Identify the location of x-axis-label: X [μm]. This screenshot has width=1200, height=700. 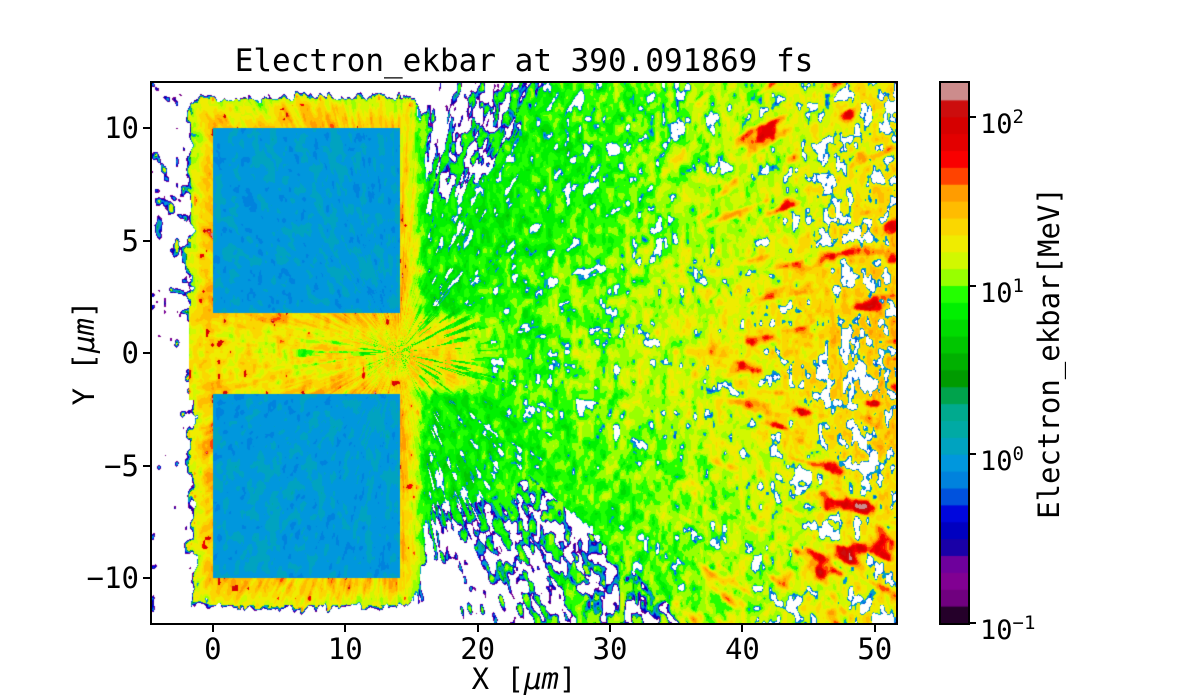
(524, 679).